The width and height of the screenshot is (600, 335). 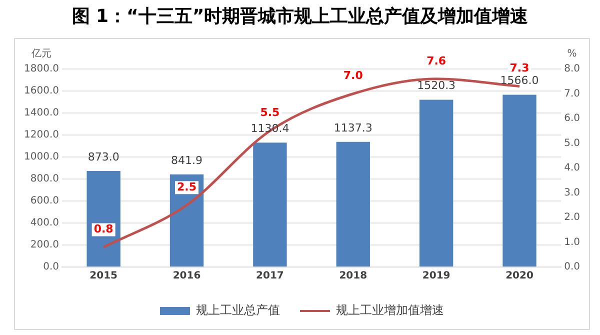 What do you see at coordinates (436, 61) in the screenshot?
I see `data-label: 7.6` at bounding box center [436, 61].